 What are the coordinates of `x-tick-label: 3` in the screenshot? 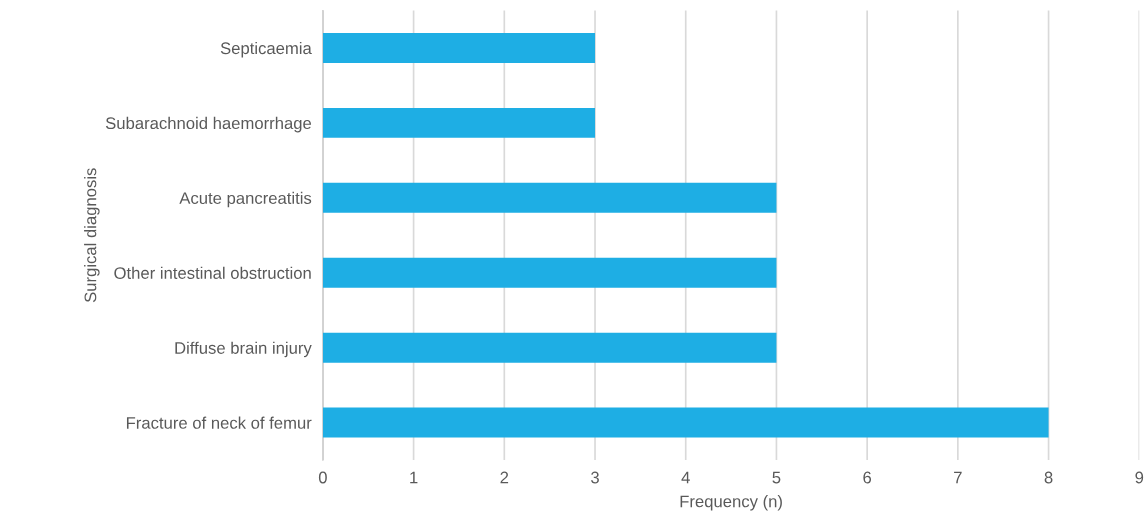 It's located at (595, 477).